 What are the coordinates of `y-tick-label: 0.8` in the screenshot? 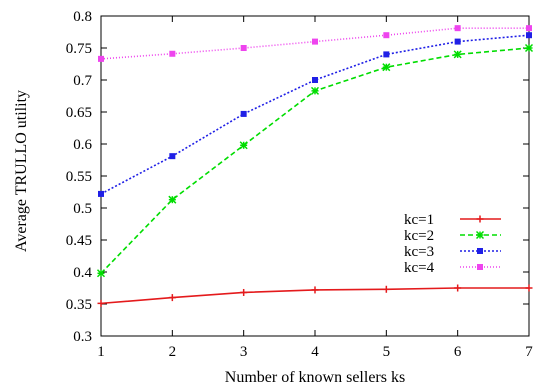 It's located at (82, 17).